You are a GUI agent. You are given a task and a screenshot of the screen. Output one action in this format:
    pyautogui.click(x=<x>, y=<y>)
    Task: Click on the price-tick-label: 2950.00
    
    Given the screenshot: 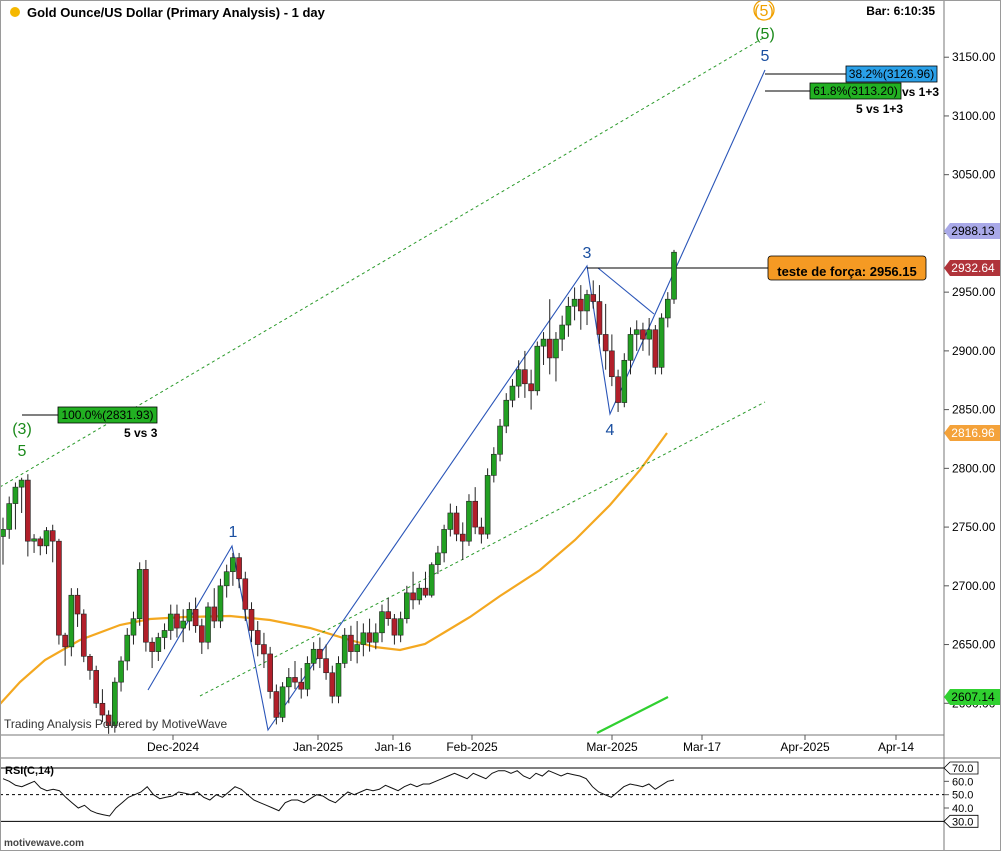 What is the action you would take?
    pyautogui.click(x=974, y=292)
    